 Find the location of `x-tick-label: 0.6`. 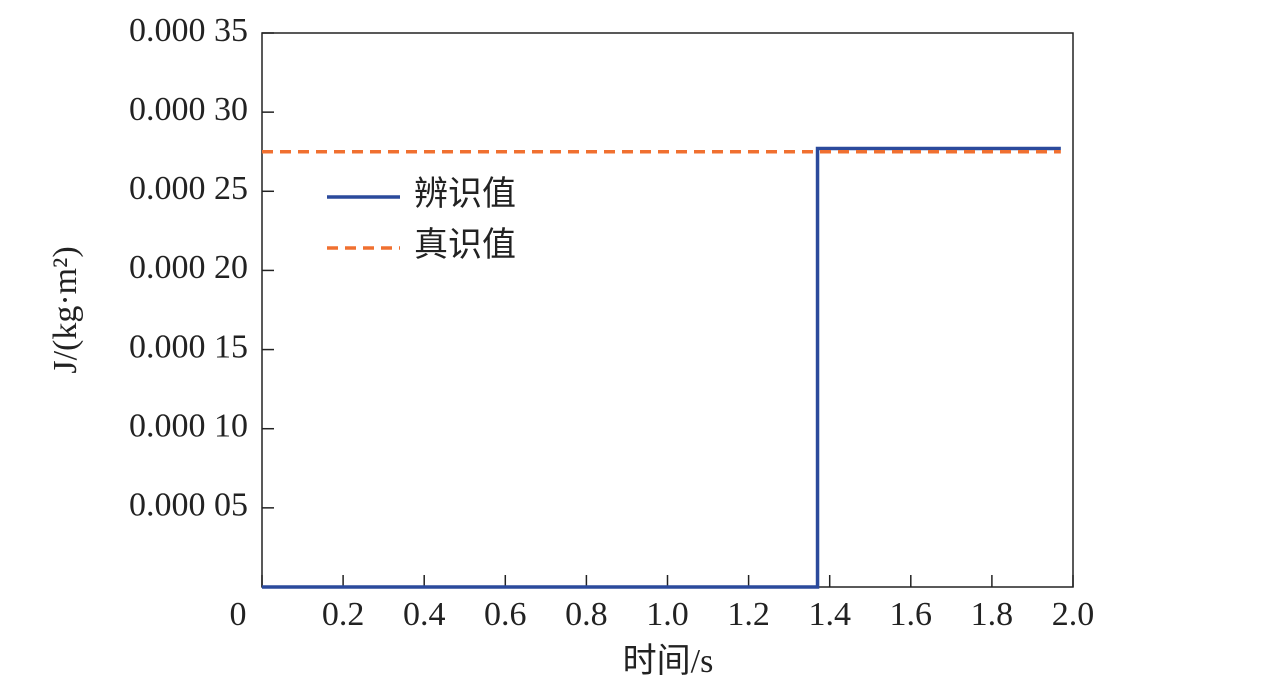

x-tick-label: 0.6 is located at coordinates (505, 614).